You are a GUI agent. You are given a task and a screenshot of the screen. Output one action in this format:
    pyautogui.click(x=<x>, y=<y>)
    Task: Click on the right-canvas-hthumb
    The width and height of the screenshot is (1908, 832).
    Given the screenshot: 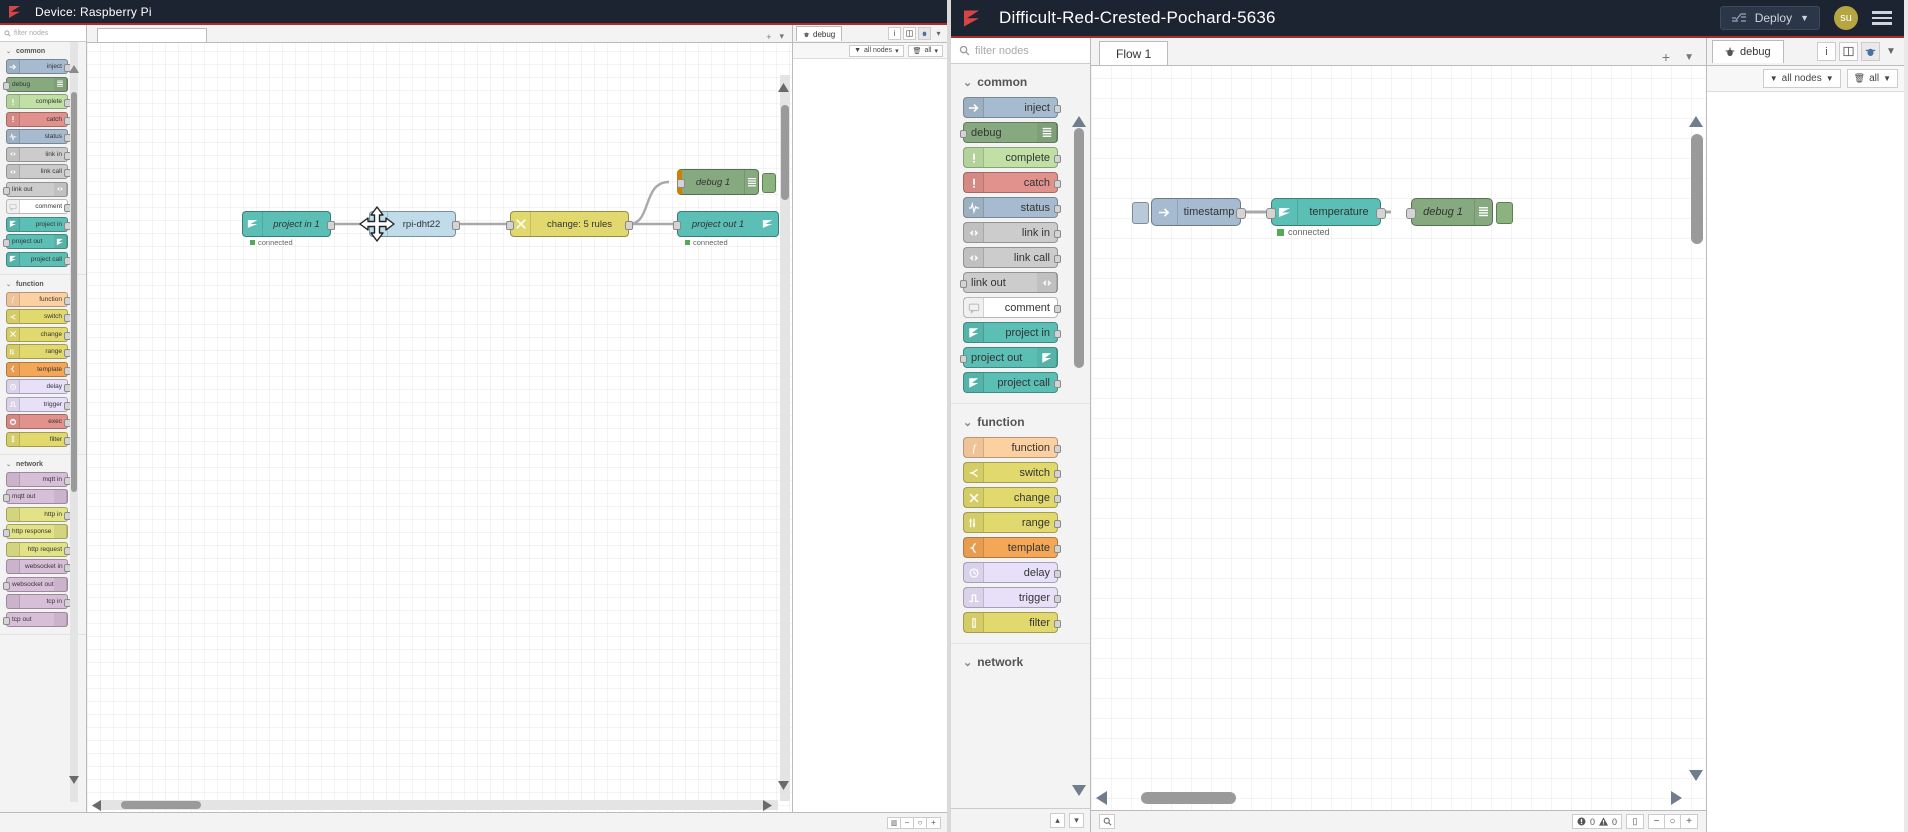 What is the action you would take?
    pyautogui.click(x=1188, y=798)
    